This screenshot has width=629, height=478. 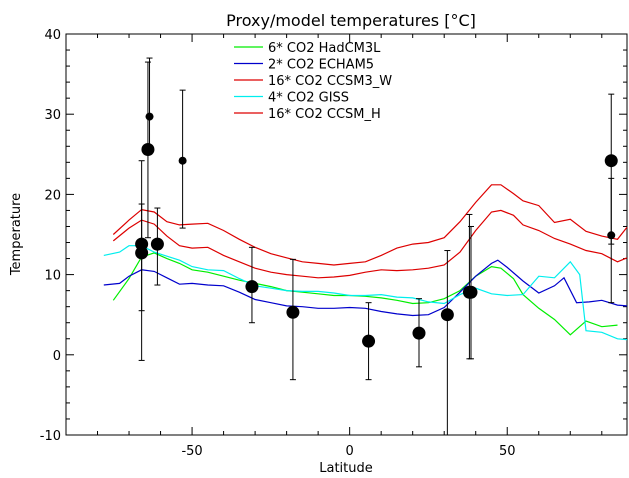 What do you see at coordinates (330, 81) in the screenshot?
I see `legend-label-3: 16* CO2 CCSM3_W` at bounding box center [330, 81].